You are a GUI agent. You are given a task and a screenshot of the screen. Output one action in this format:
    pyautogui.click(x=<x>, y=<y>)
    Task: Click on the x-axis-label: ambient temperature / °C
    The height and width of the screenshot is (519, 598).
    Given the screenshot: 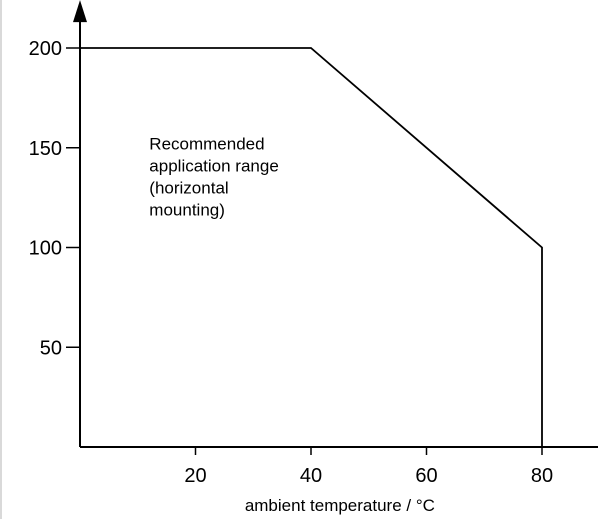 What is the action you would take?
    pyautogui.click(x=340, y=505)
    